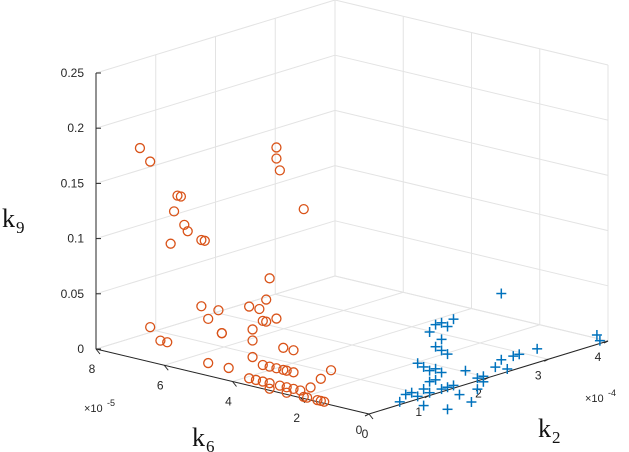 The width and height of the screenshot is (629, 452). Describe the element at coordinates (478, 394) in the screenshot. I see `x-tick-label: 2` at that location.